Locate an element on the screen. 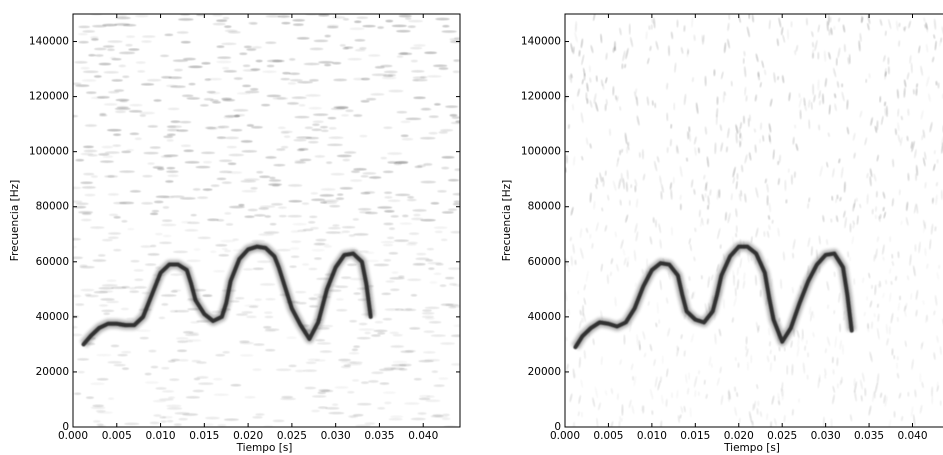 The image size is (943, 455). y-tick-label: 100000 is located at coordinates (541, 152).